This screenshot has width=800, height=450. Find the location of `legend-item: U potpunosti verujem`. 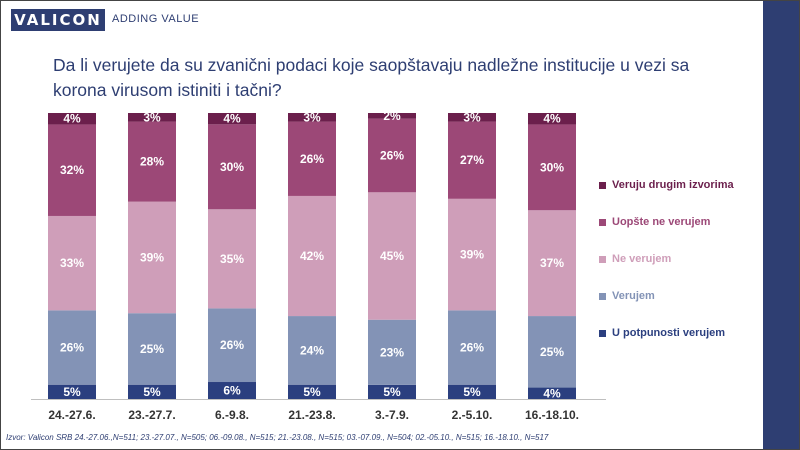

legend-item: U potpunosti verujem is located at coordinates (662, 333).